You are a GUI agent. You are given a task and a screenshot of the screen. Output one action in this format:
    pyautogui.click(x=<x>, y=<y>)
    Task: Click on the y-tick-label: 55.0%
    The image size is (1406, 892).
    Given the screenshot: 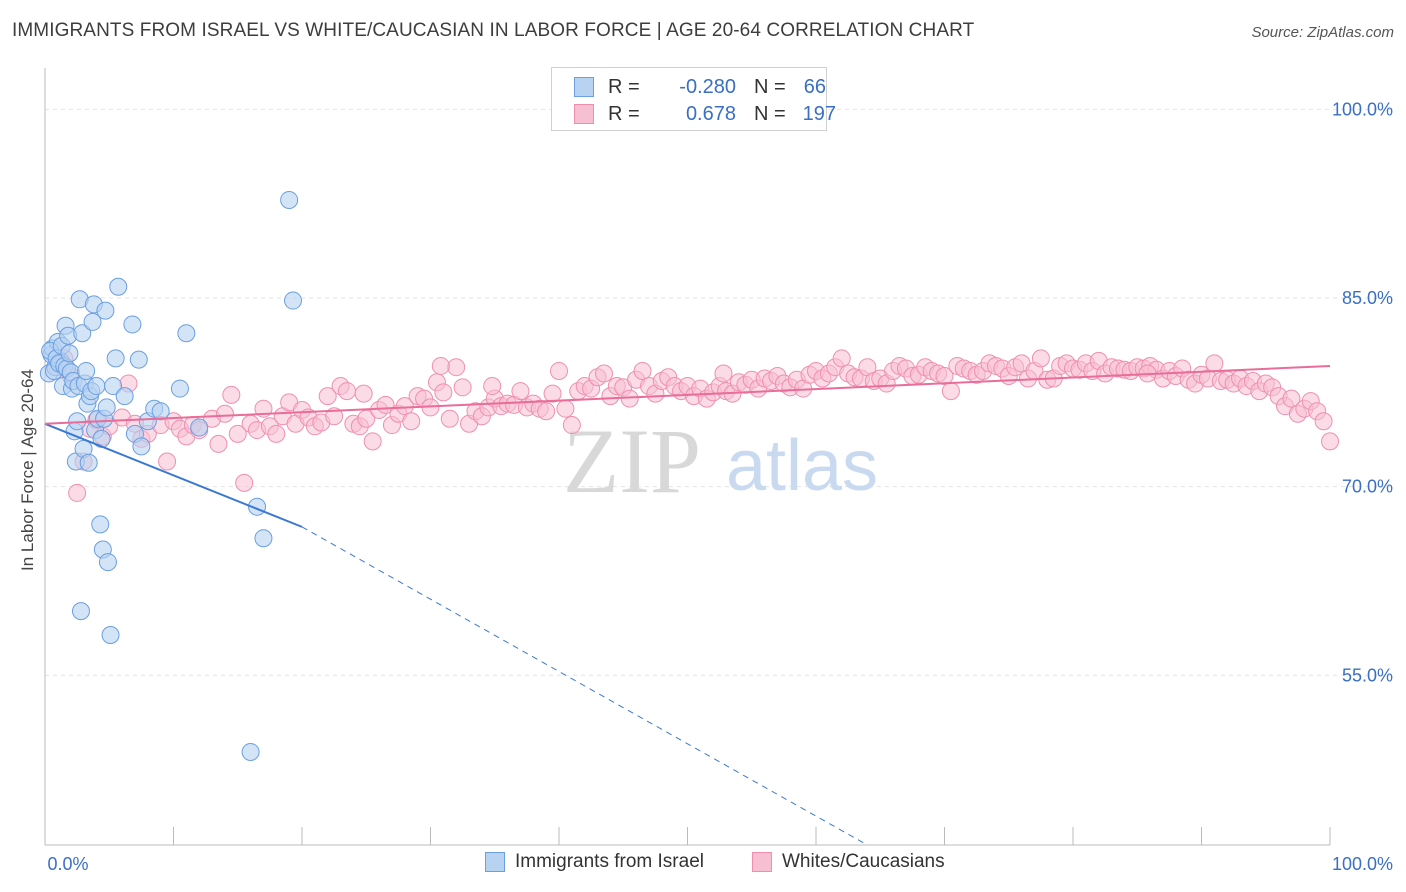 What is the action you would take?
    pyautogui.click(x=1367, y=675)
    